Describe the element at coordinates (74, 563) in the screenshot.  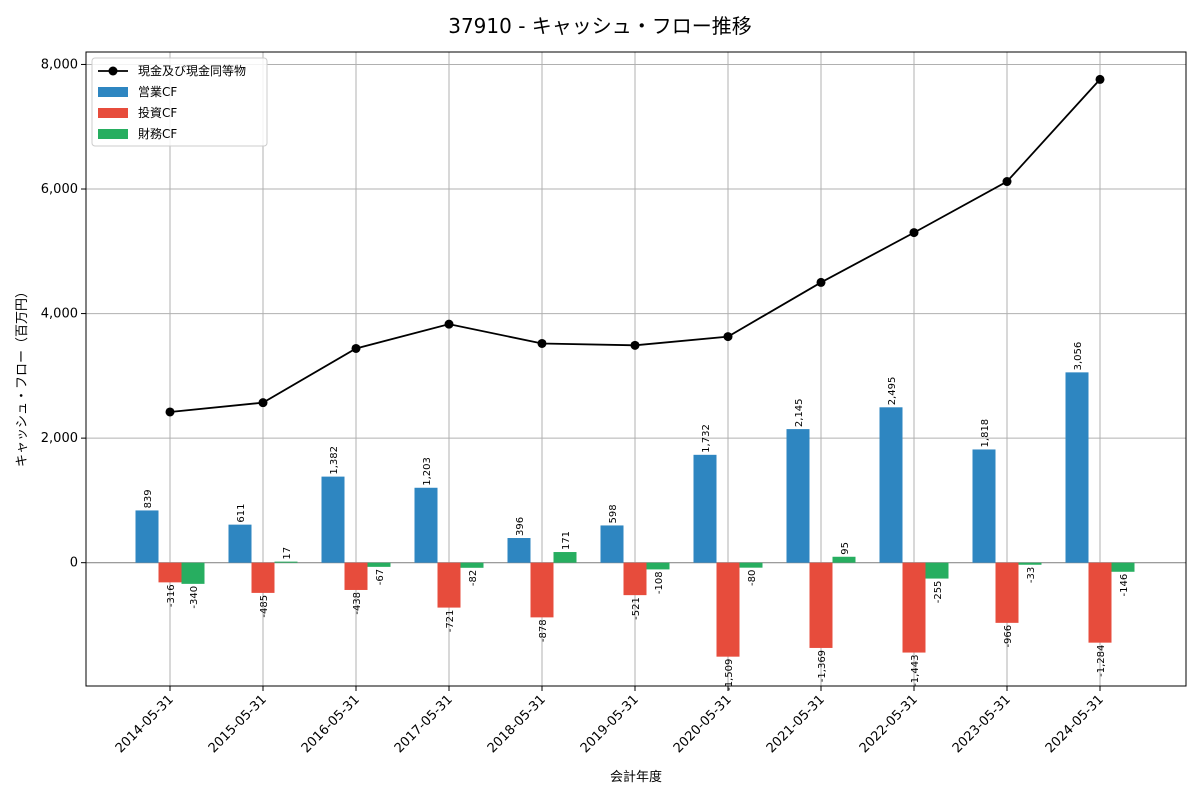
I see `y-tick-label: 0` at that location.